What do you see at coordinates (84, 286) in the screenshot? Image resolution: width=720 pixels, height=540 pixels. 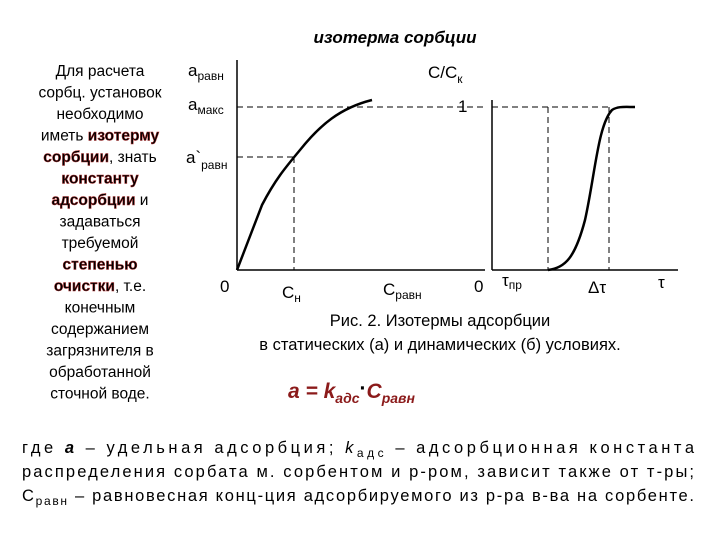 I see `key-term: очистки` at bounding box center [84, 286].